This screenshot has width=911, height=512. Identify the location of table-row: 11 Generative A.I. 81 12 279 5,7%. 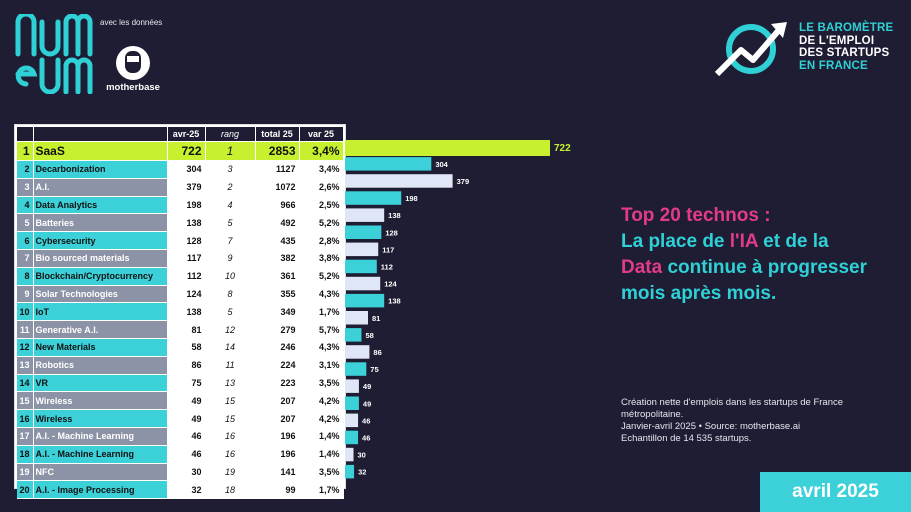
(180, 329).